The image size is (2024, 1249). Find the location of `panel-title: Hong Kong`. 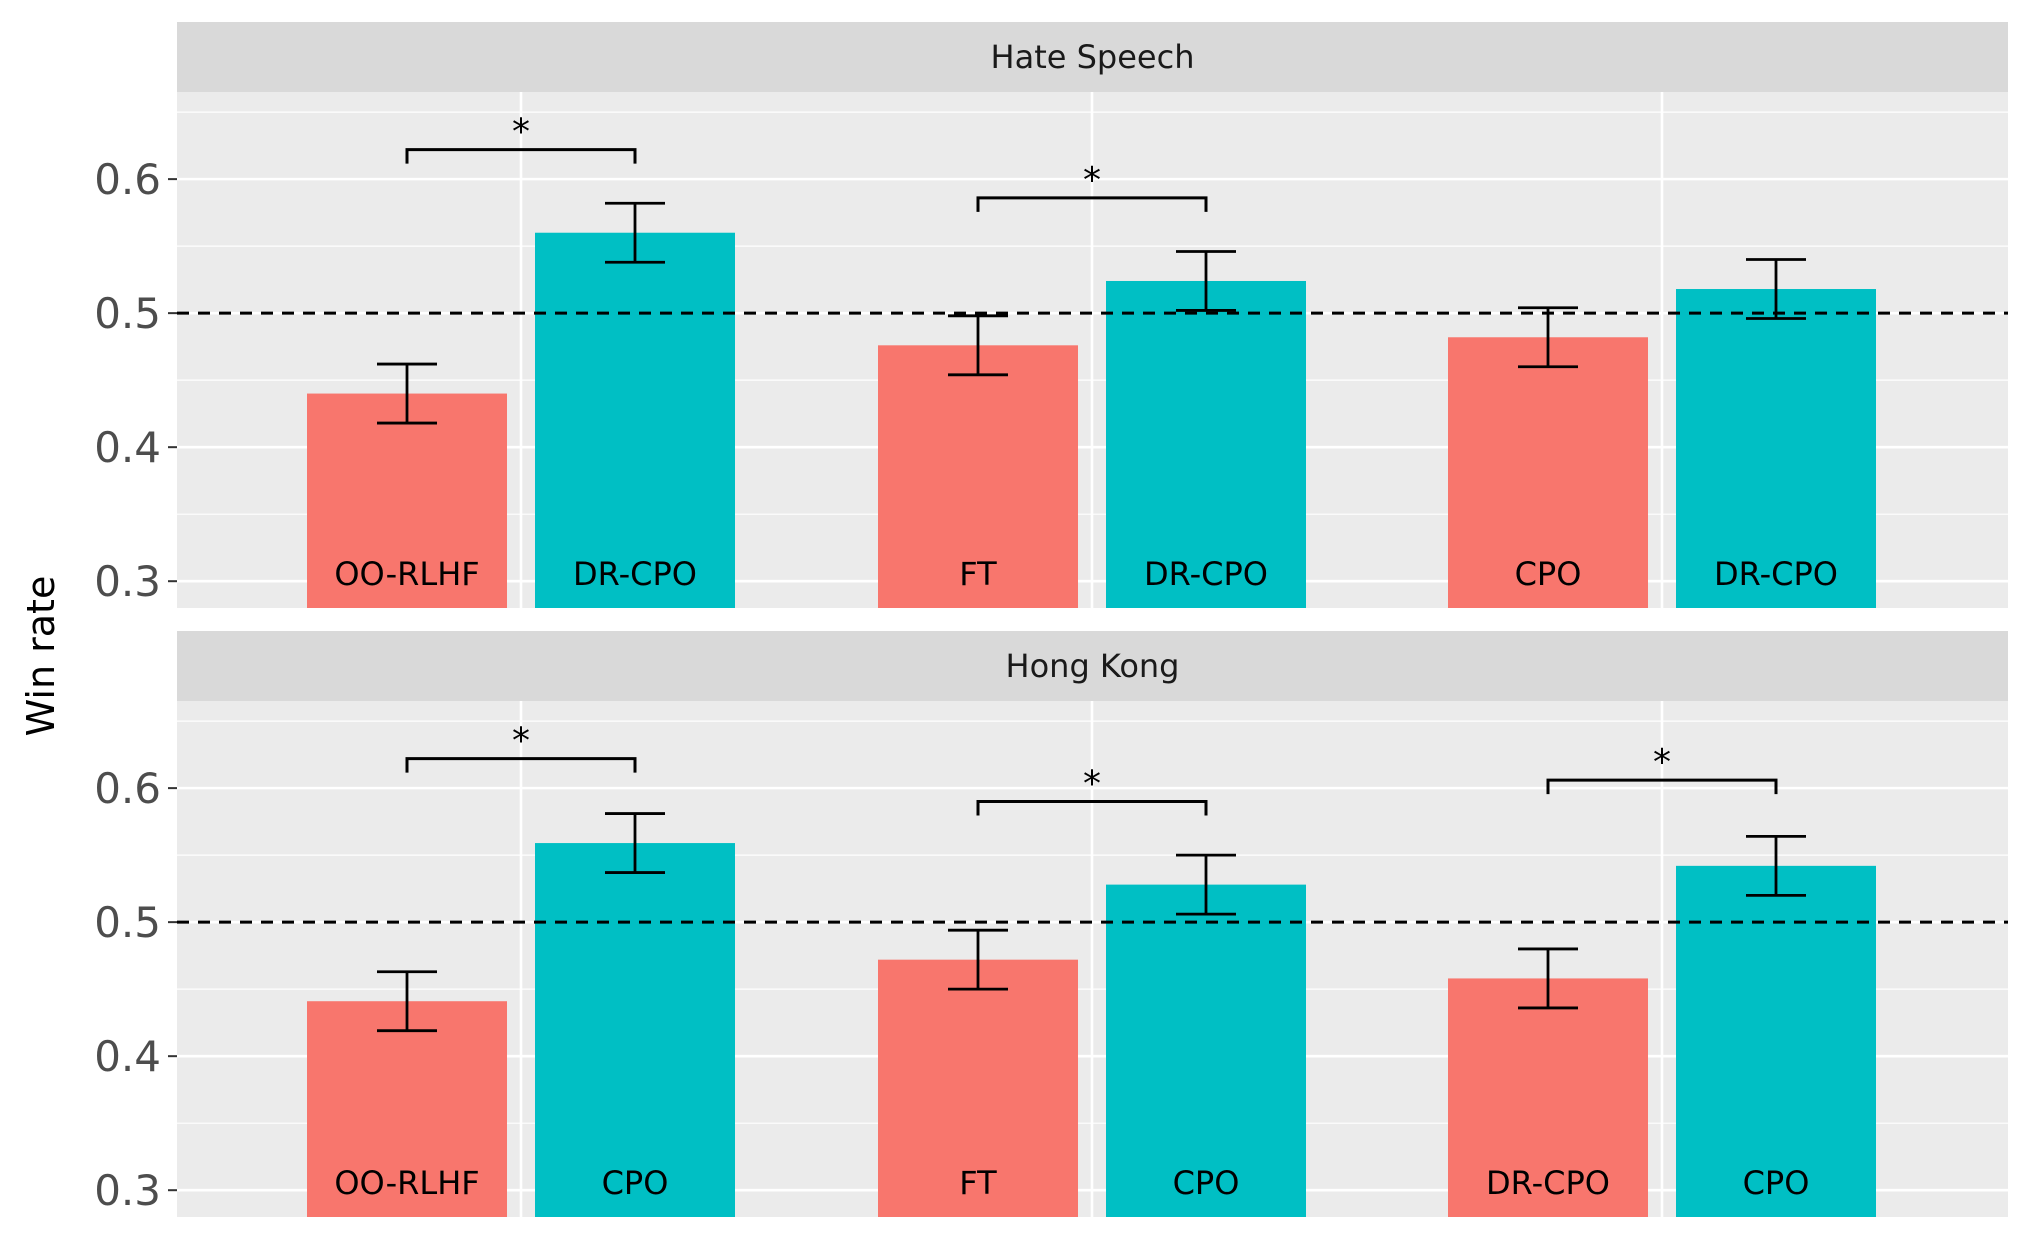

panel-title: Hong Kong is located at coordinates (1093, 666).